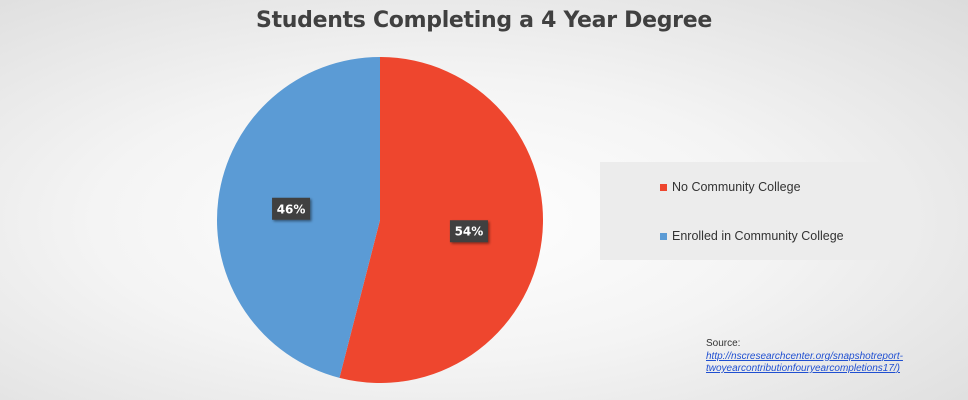 The image size is (968, 400). I want to click on legend-swatch-blue, so click(663, 236).